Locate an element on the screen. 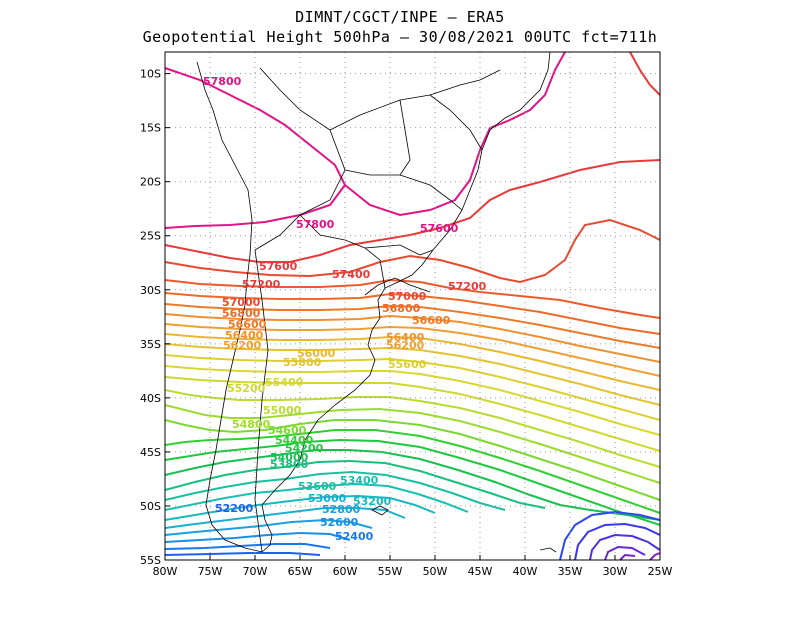 The width and height of the screenshot is (800, 618). y-tick-label: 15S is located at coordinates (150, 128).